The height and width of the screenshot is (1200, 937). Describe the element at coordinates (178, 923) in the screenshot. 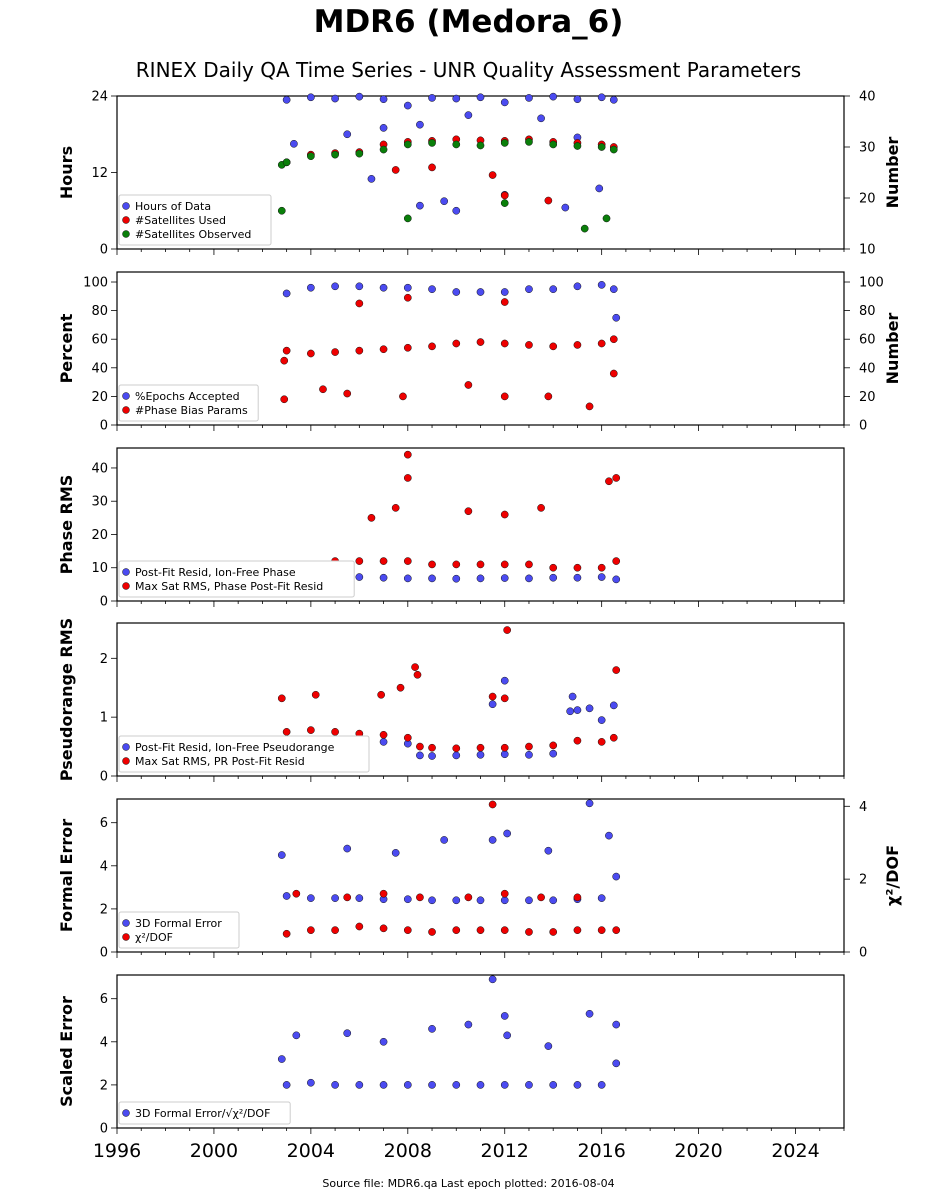

I see `legend-label: 3D Formal Error` at that location.